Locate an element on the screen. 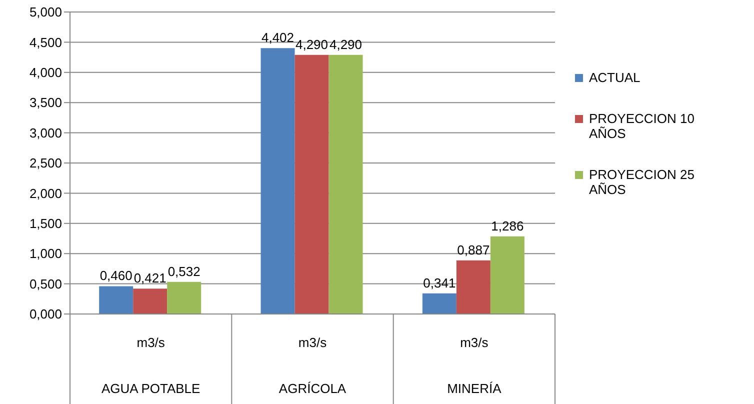 The image size is (754, 404). y-tick-label: 3,000 is located at coordinates (45, 132).